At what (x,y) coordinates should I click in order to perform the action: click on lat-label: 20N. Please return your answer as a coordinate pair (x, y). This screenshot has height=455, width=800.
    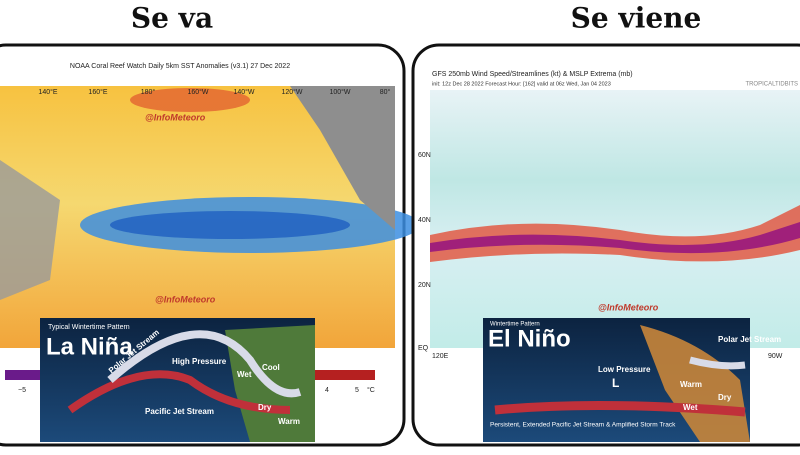
    Looking at the image, I should click on (424, 285).